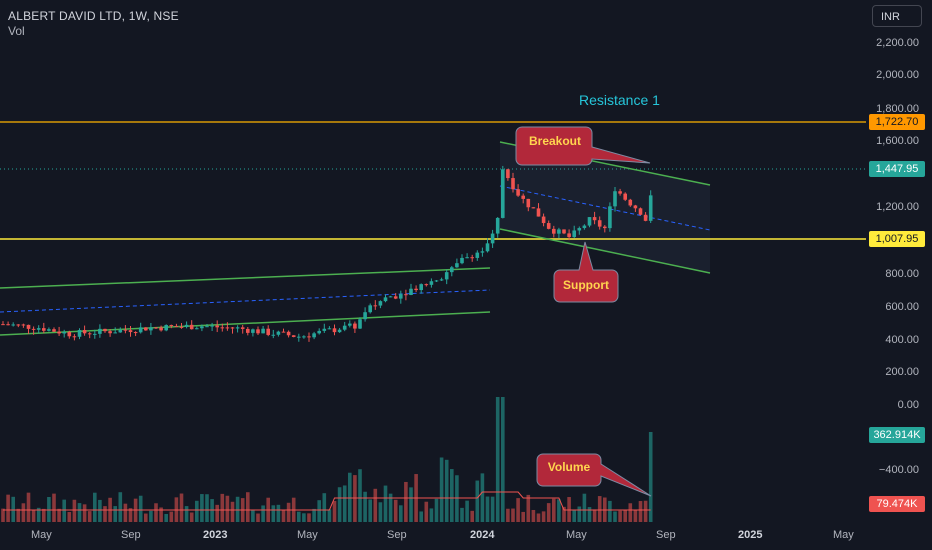  I want to click on currency-button: INR, so click(897, 16).